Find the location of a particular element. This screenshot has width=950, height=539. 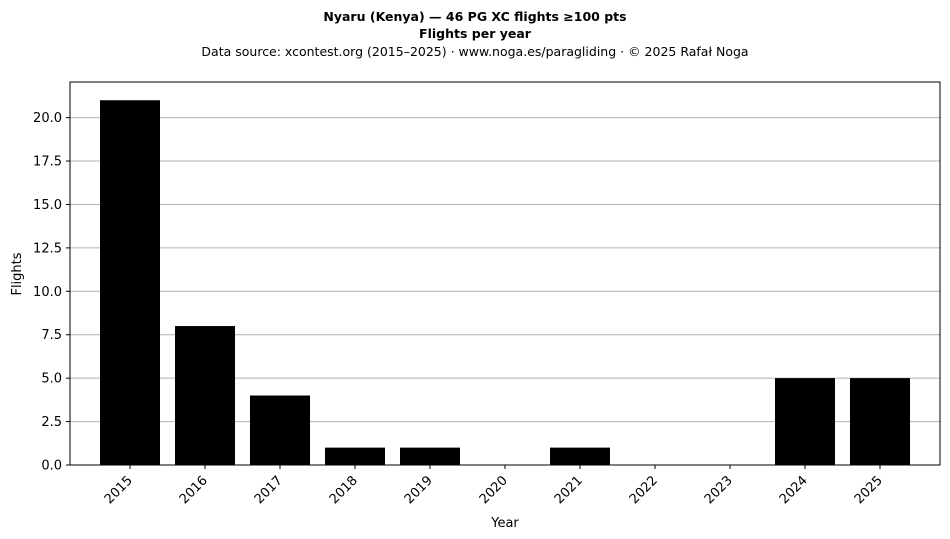

x-tick-label: 2024 is located at coordinates (794, 490).